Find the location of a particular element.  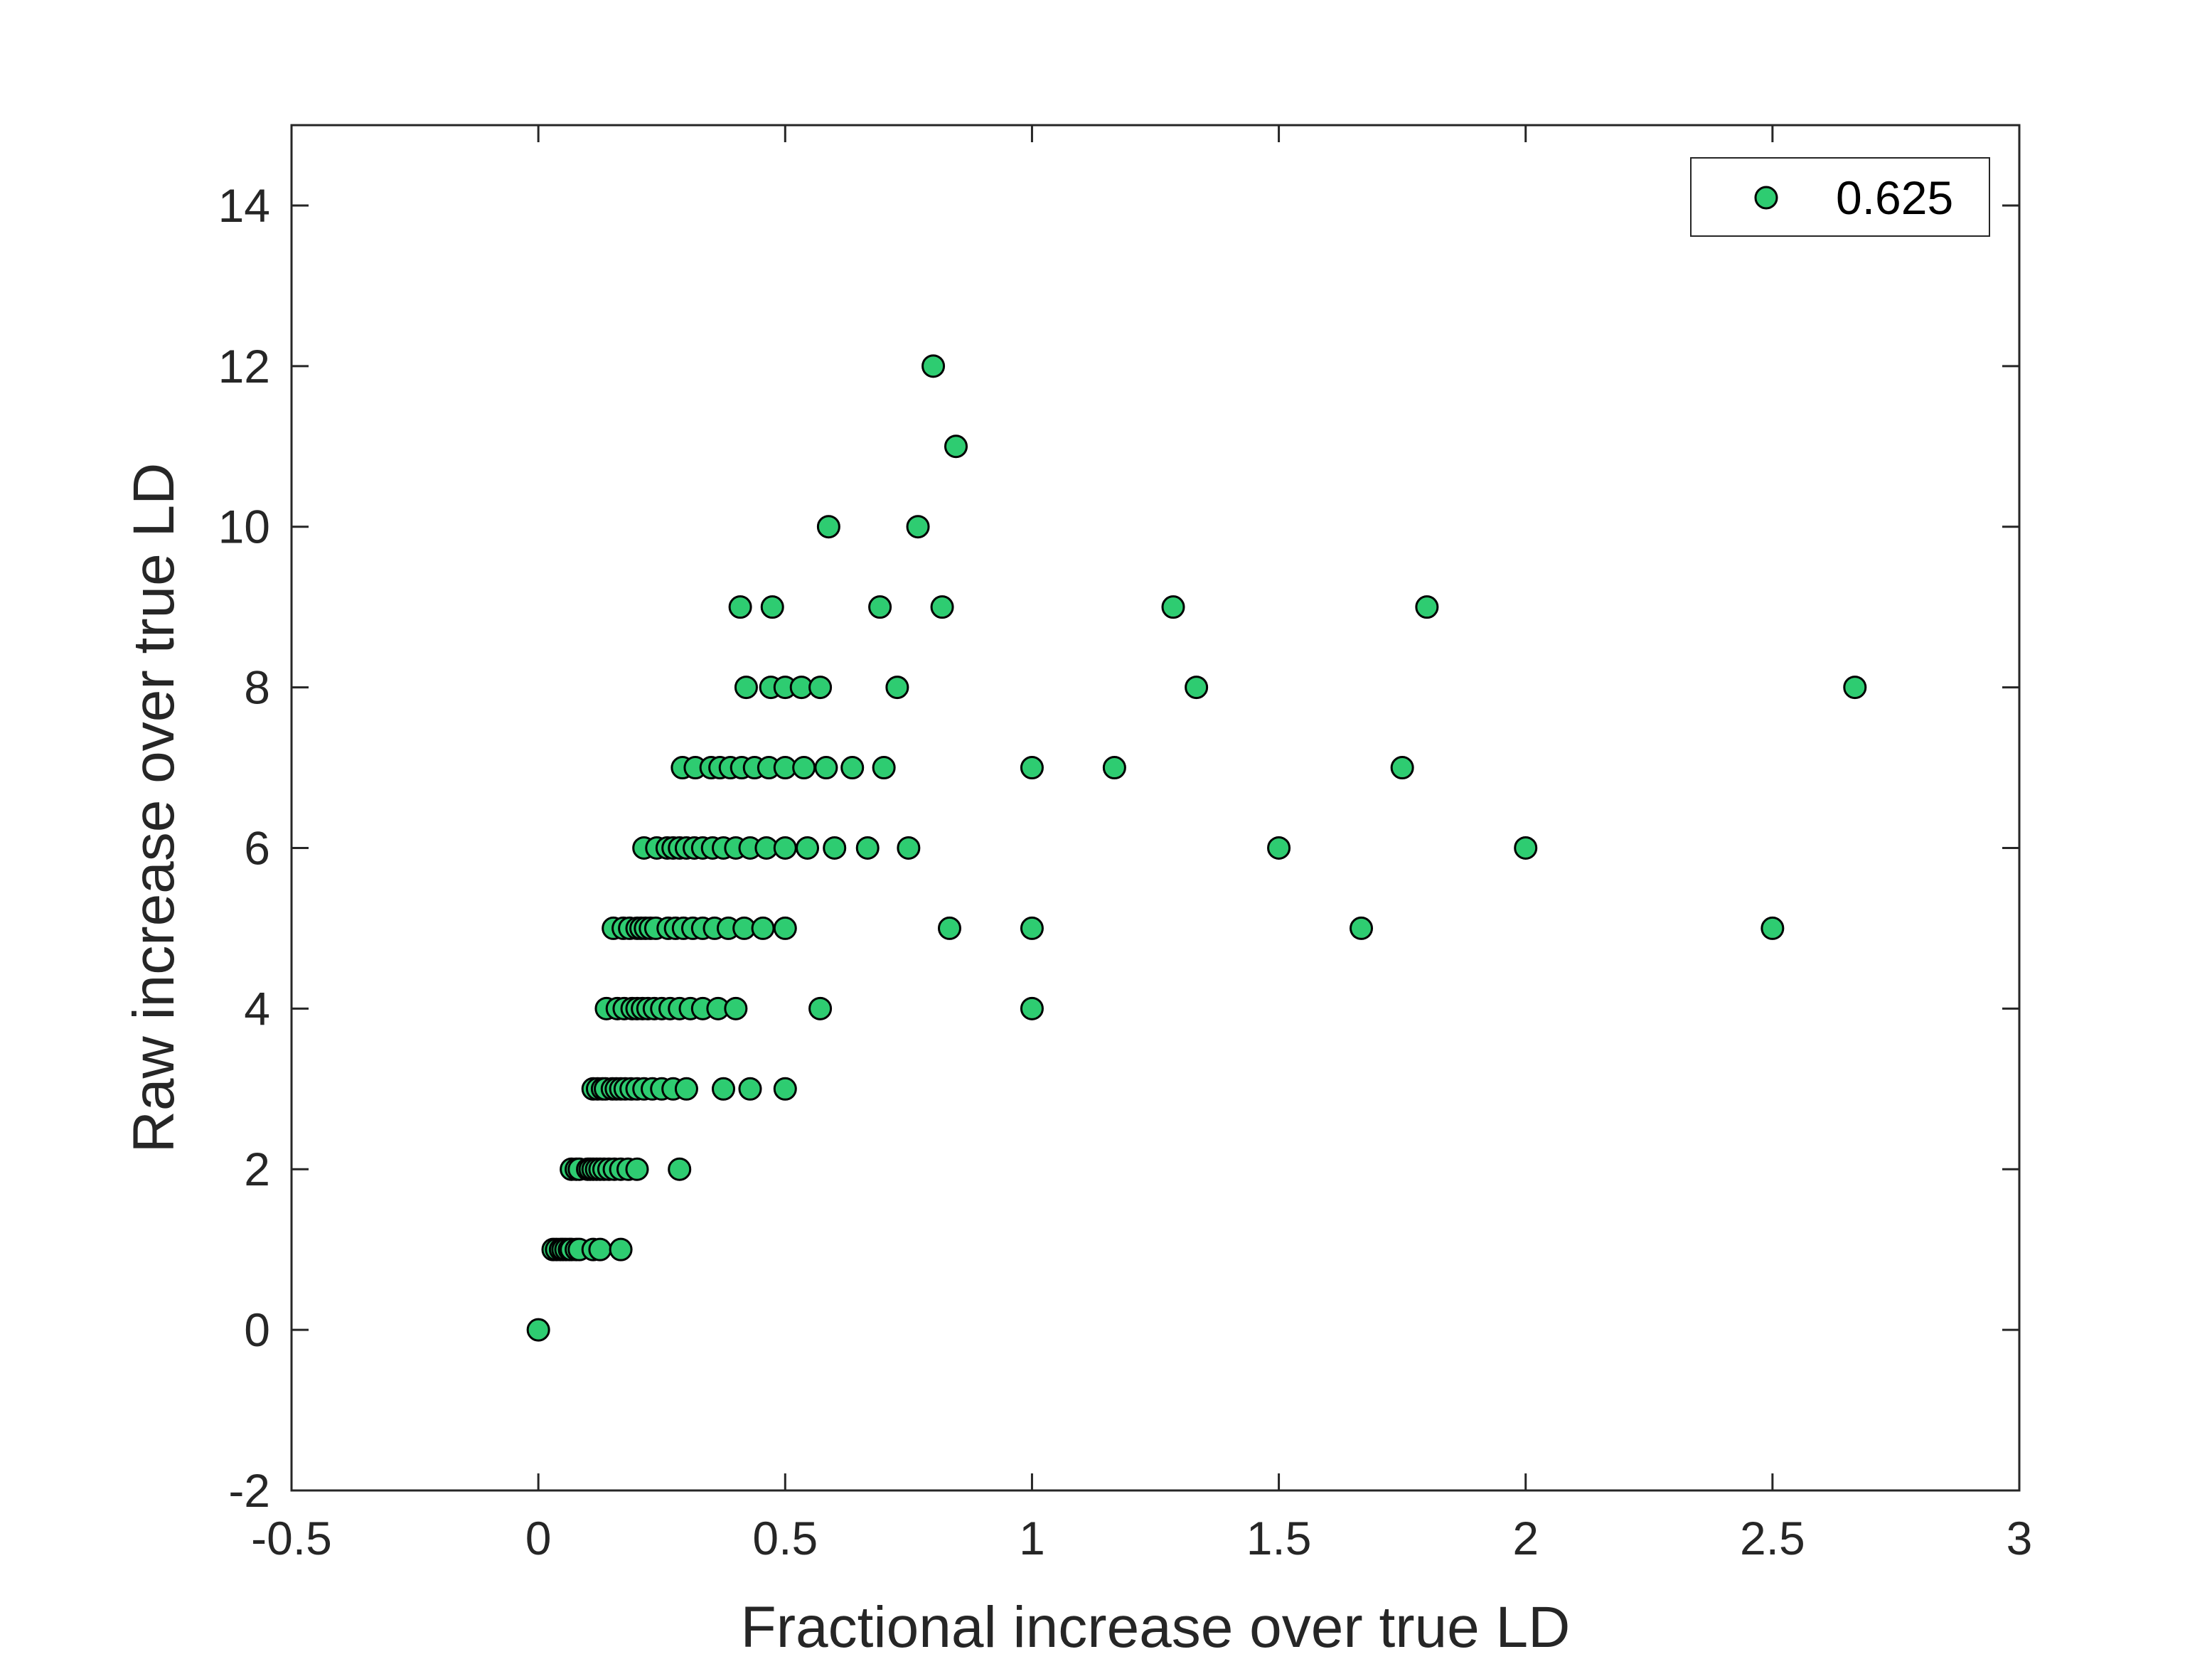

legend-label: 0.625 is located at coordinates (1894, 197).